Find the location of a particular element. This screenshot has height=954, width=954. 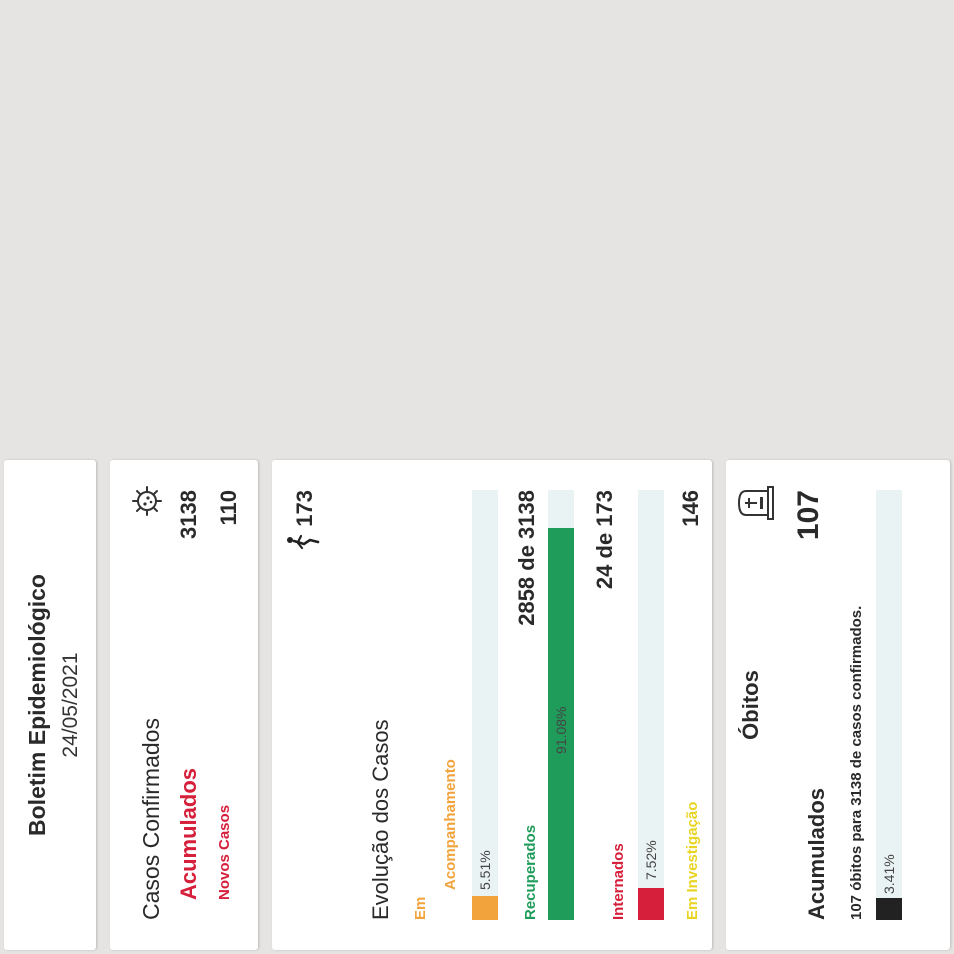

deaths-bar: 3.41% is located at coordinates (889, 705).